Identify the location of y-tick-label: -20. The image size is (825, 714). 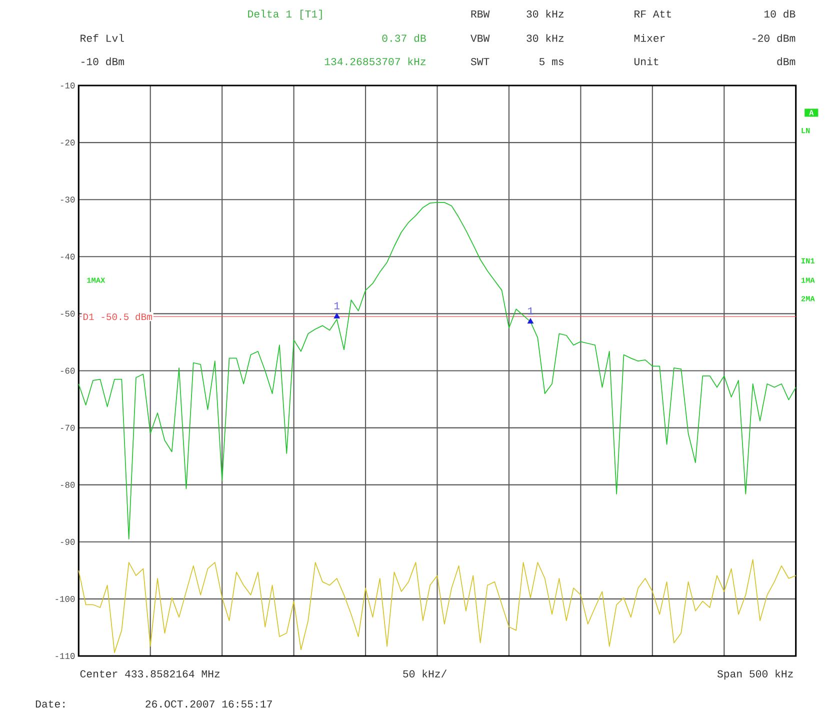
(67, 142).